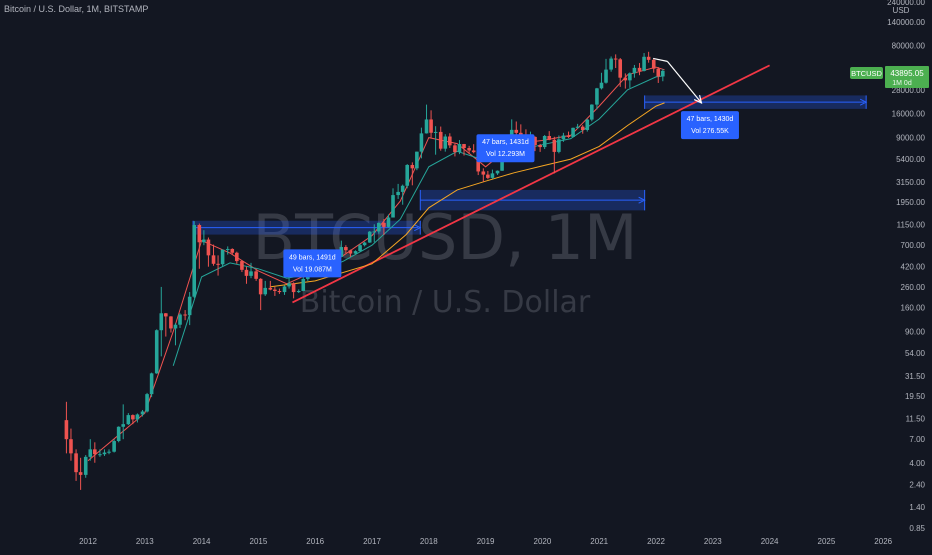  I want to click on price-tick-label: 0.85, so click(917, 528).